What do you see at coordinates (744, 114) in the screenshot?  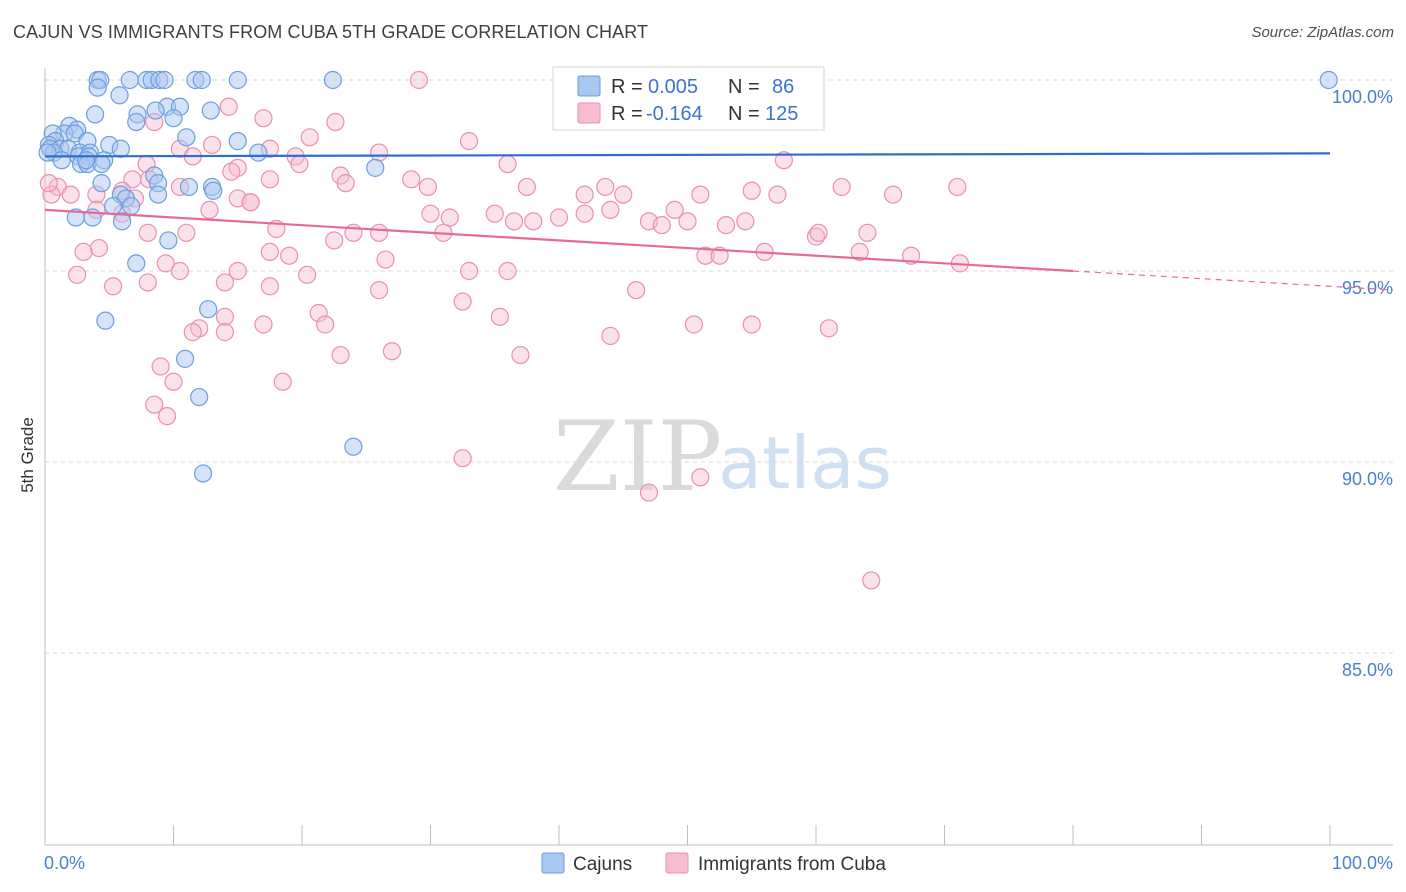 I see `legend-n-label-2: N =` at bounding box center [744, 114].